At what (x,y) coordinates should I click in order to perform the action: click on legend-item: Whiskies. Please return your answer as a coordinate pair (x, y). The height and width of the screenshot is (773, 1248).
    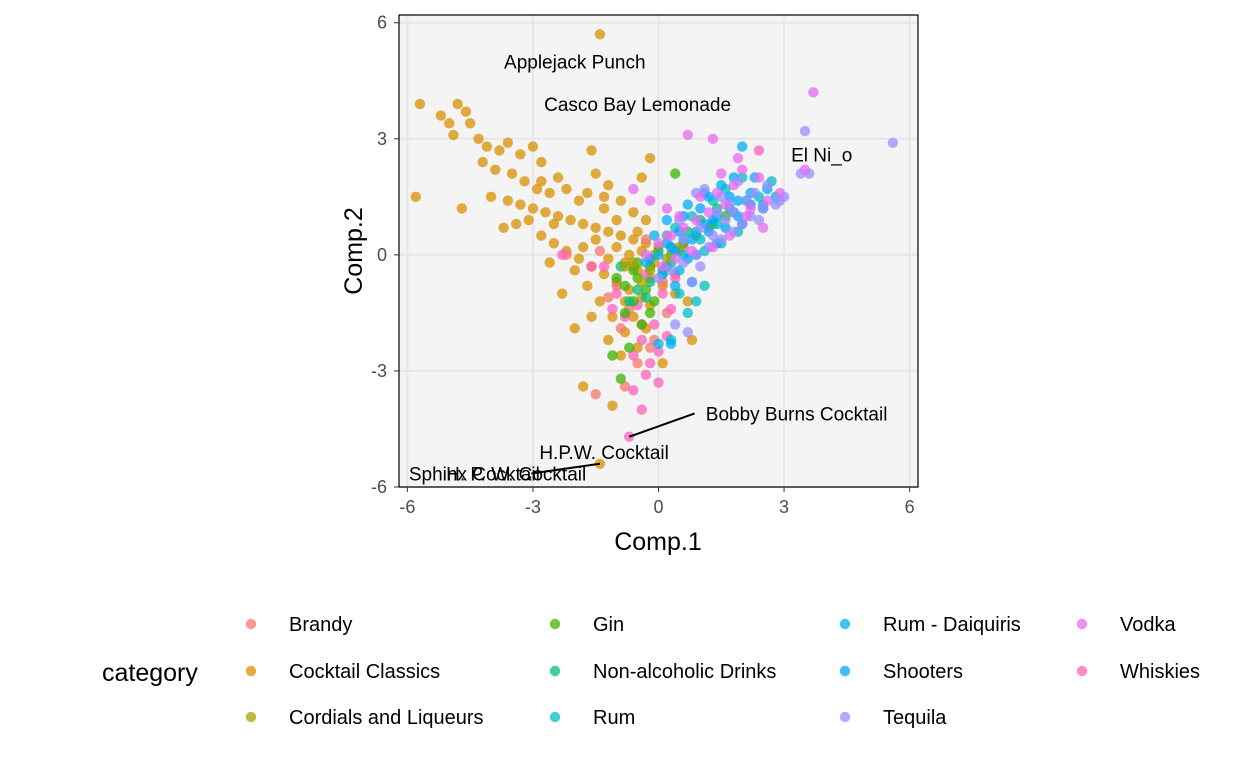
    Looking at the image, I should click on (1138, 672).